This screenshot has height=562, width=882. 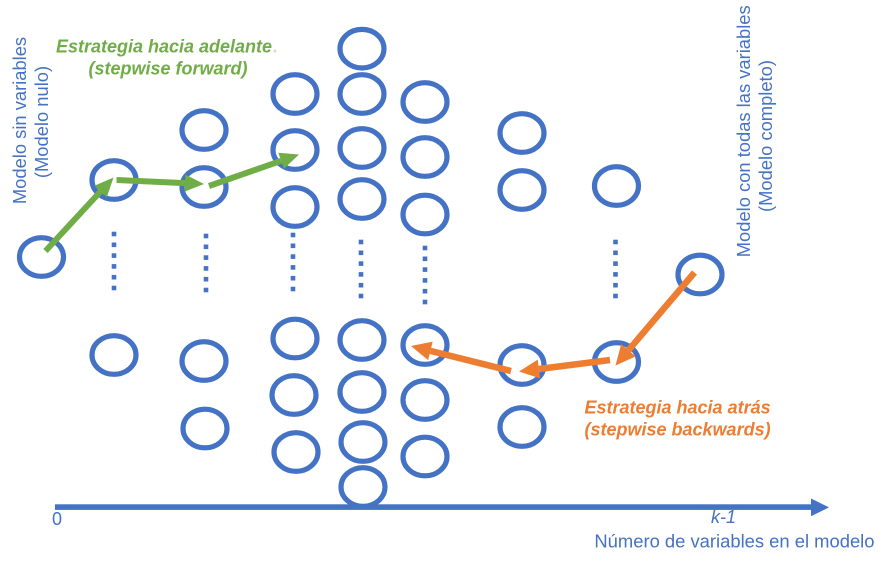 I want to click on svg-text: Estrategia hacia adelante, so click(x=164, y=47).